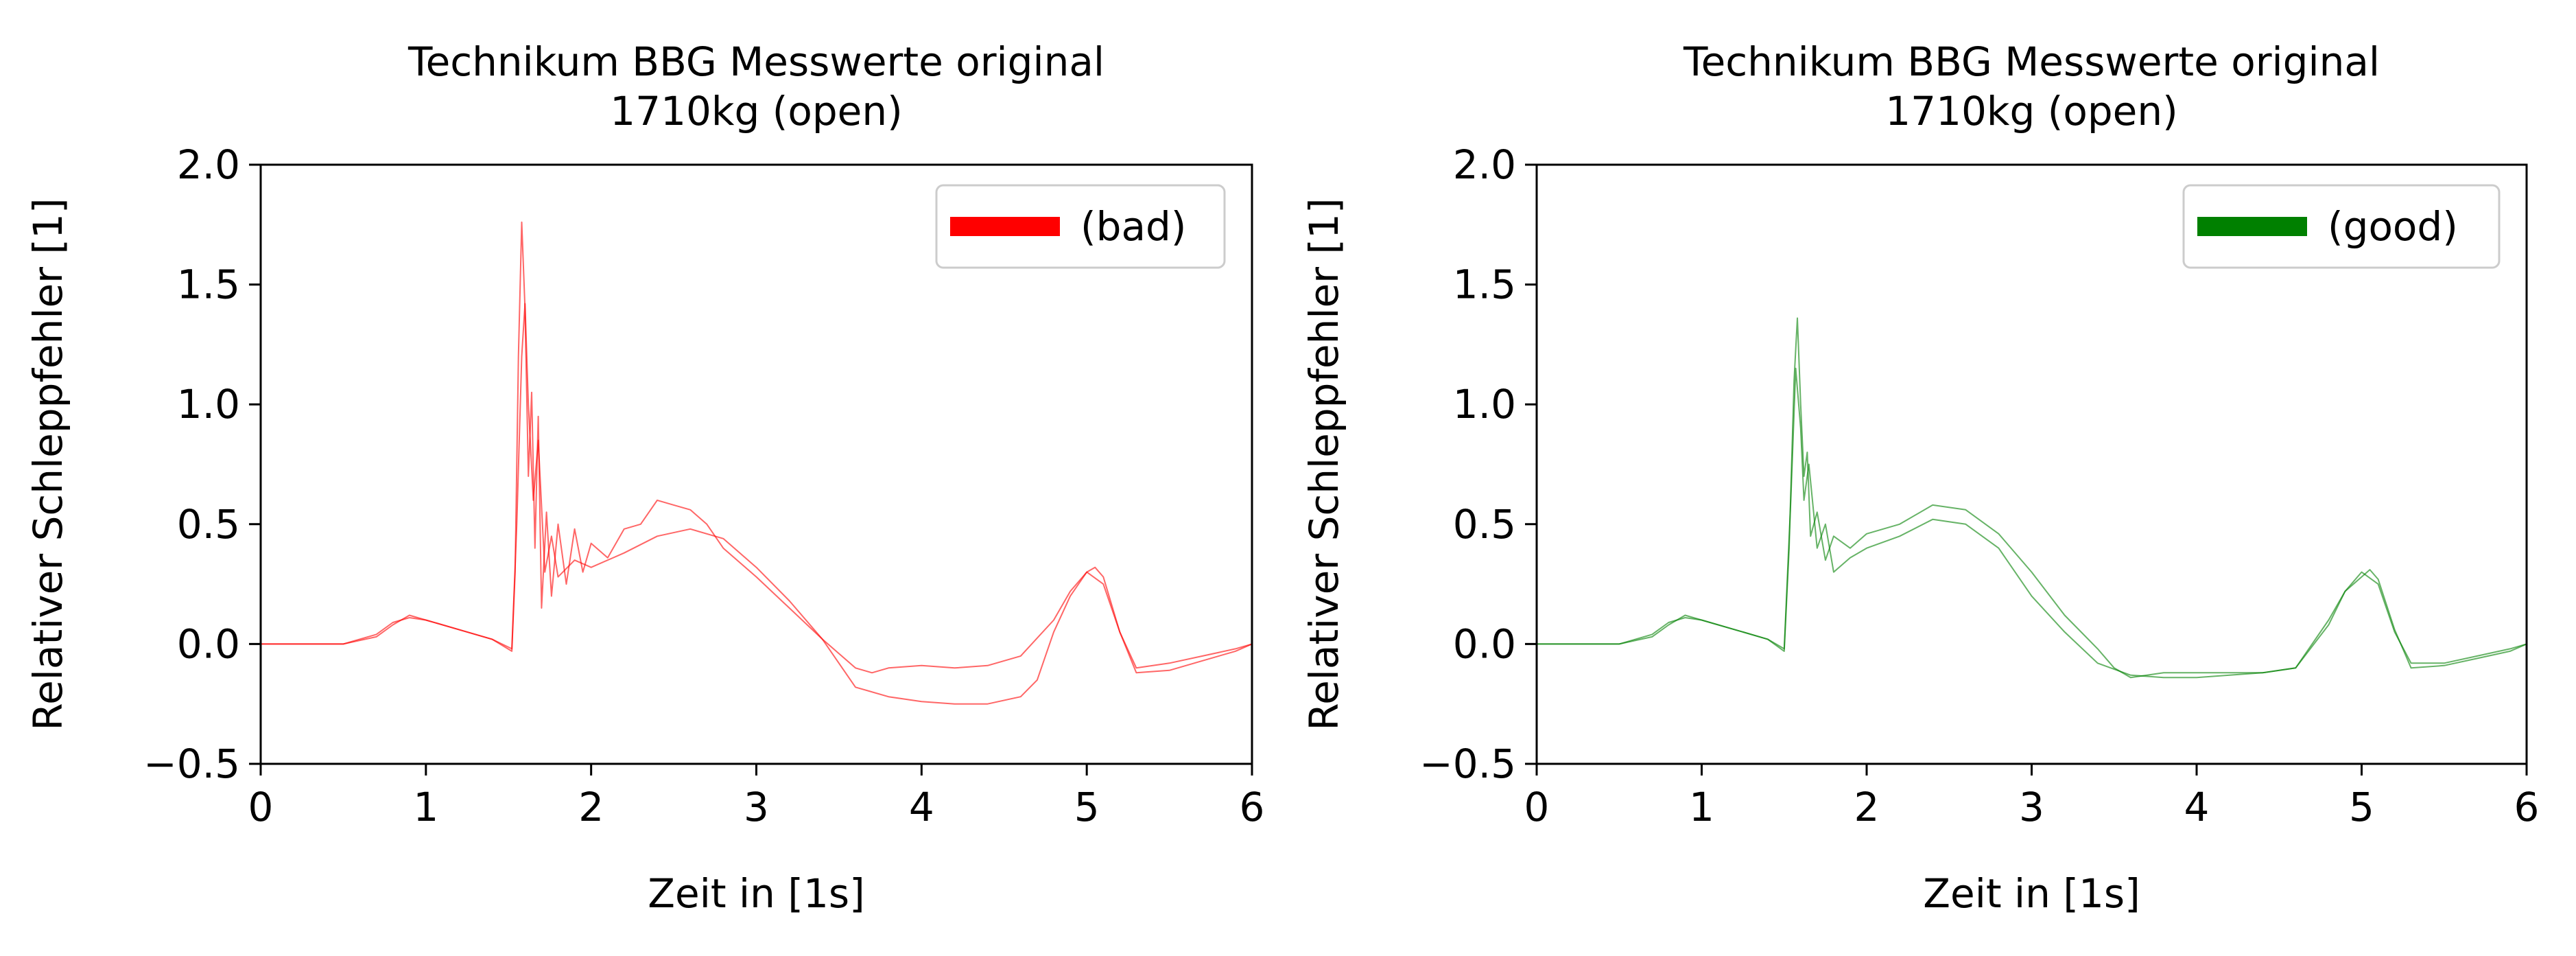 This screenshot has width=2576, height=956. I want to click on legend-label: (bad), so click(1133, 226).